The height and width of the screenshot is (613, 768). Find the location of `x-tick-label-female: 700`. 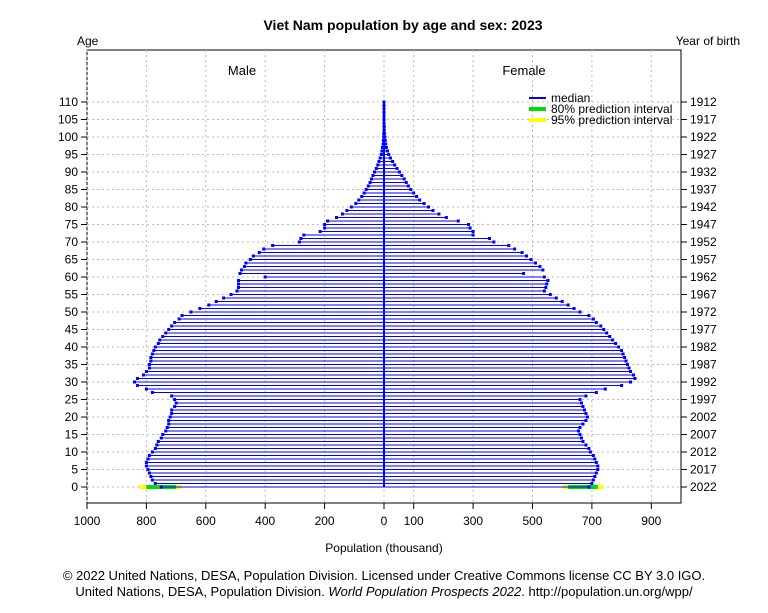

x-tick-label-female: 700 is located at coordinates (592, 521).